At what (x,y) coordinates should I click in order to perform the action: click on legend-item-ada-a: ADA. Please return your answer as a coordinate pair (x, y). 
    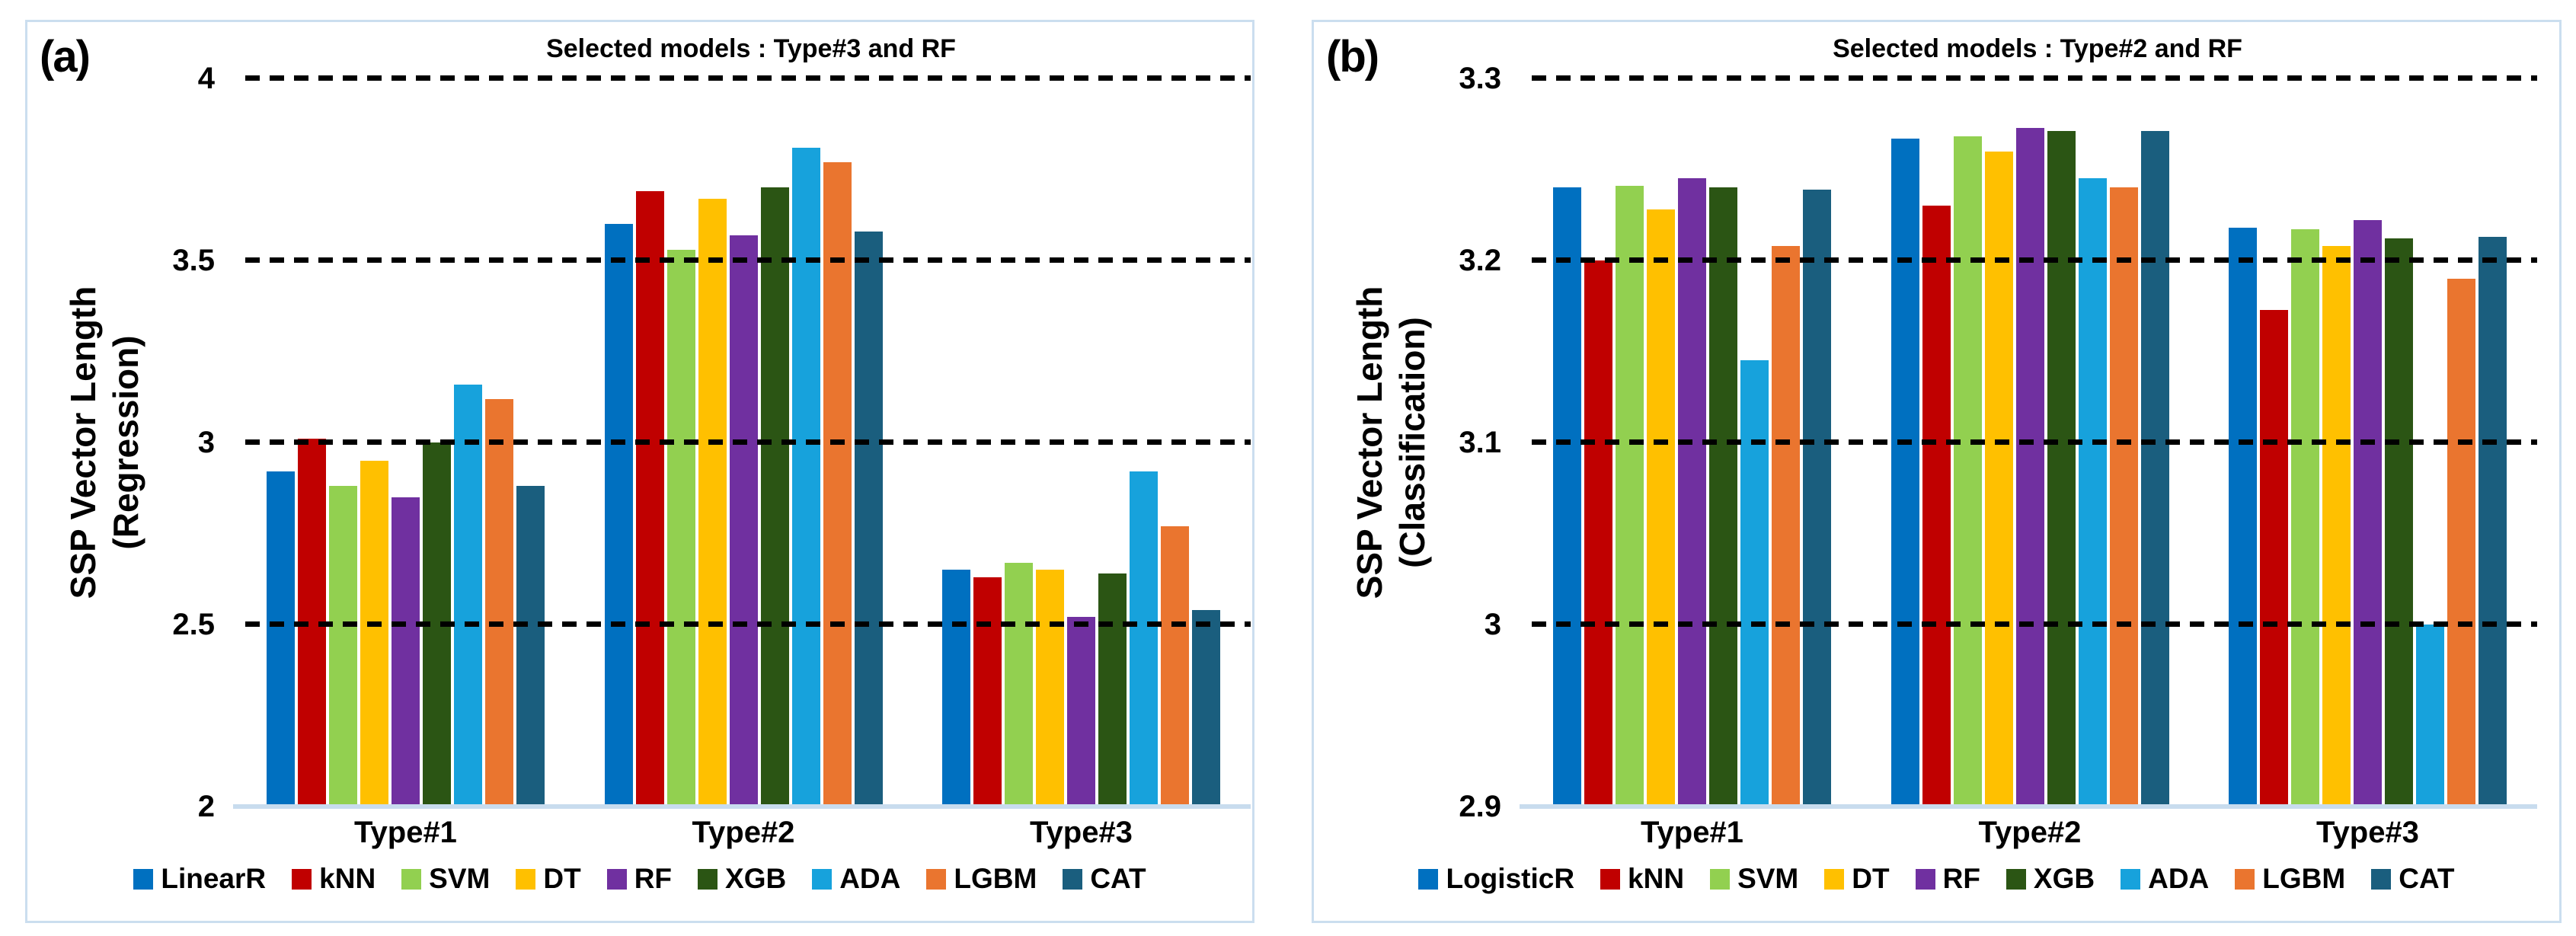
    Looking at the image, I should click on (856, 879).